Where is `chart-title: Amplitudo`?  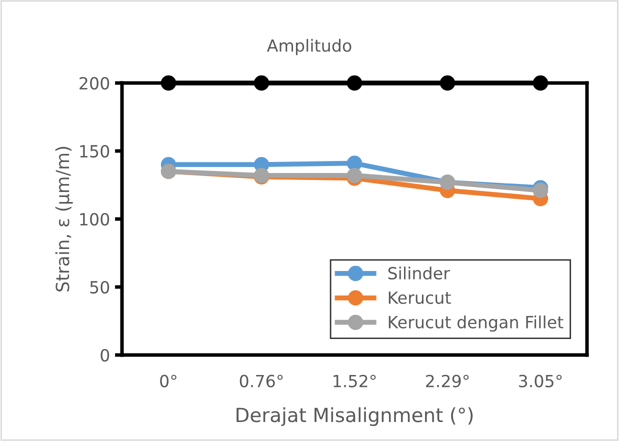 chart-title: Amplitudo is located at coordinates (309, 47).